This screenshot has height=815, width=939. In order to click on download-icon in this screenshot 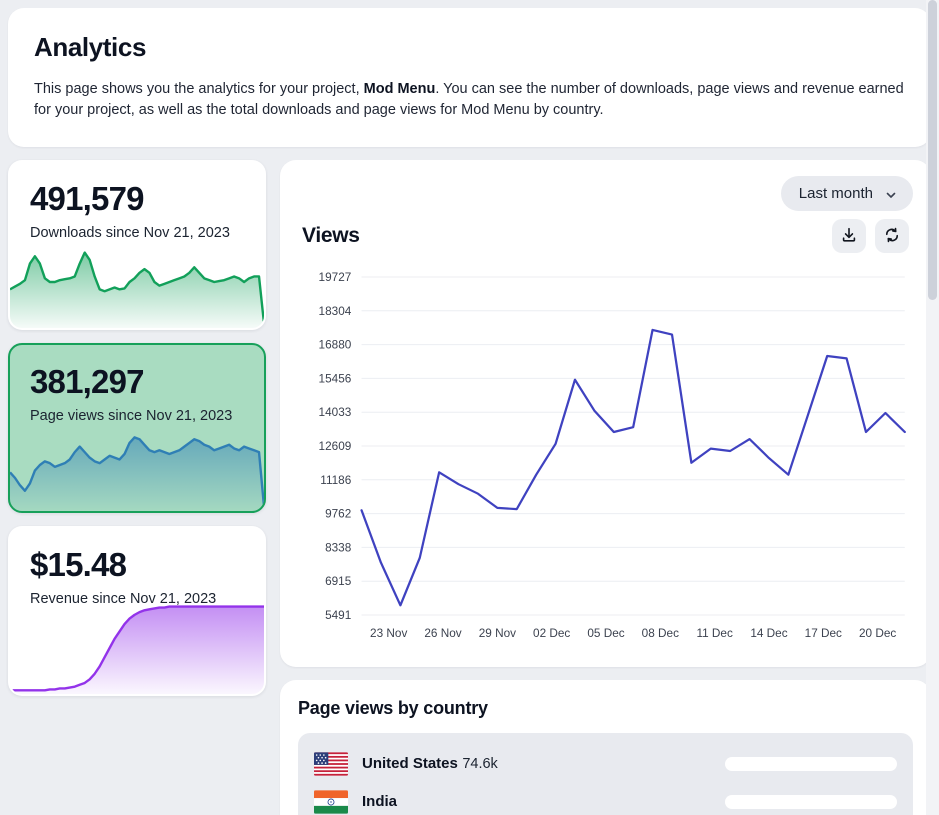, I will do `click(849, 236)`.